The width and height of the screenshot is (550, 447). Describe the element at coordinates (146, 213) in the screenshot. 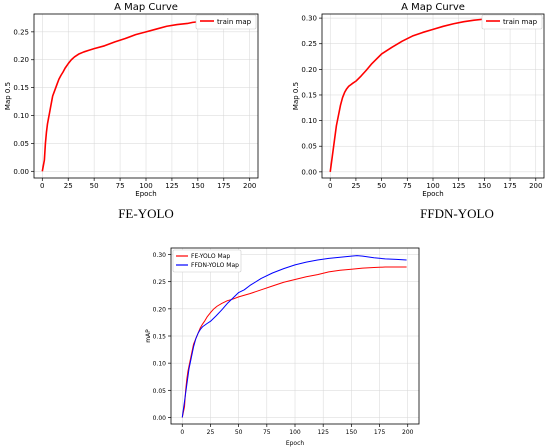

I see `caption: FE-YOLO` at that location.